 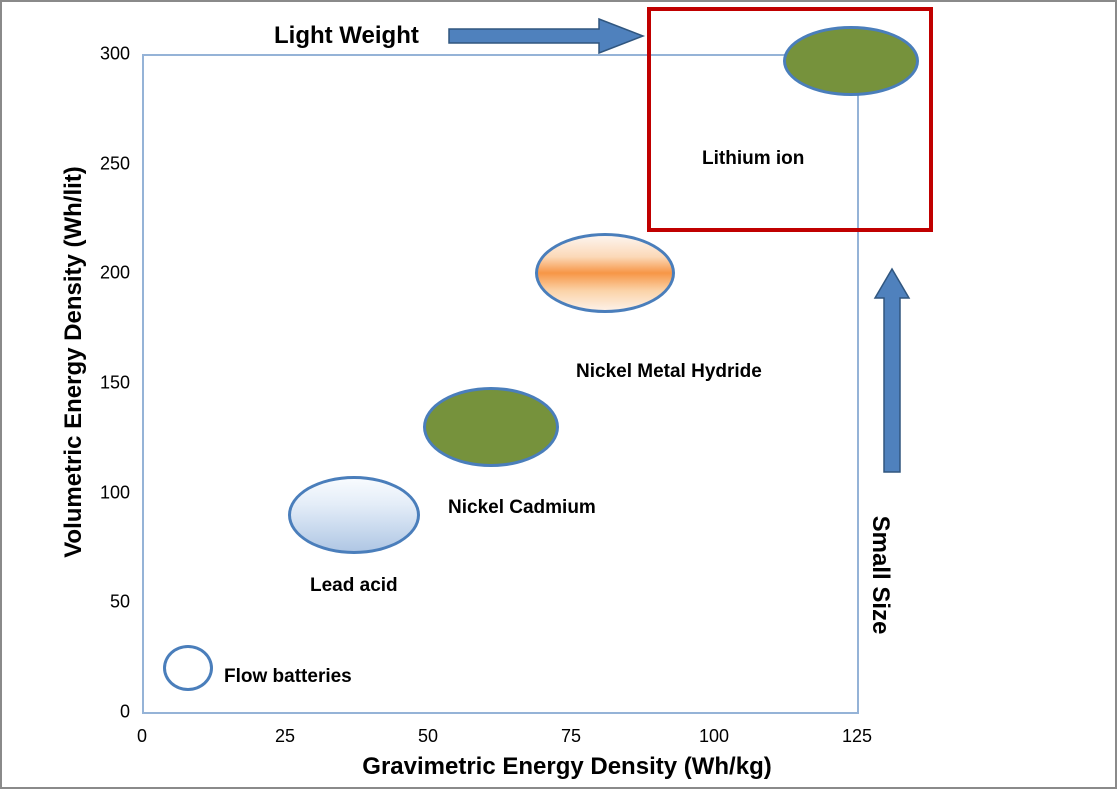 I want to click on y-tick-label-0: 0, so click(x=124, y=711).